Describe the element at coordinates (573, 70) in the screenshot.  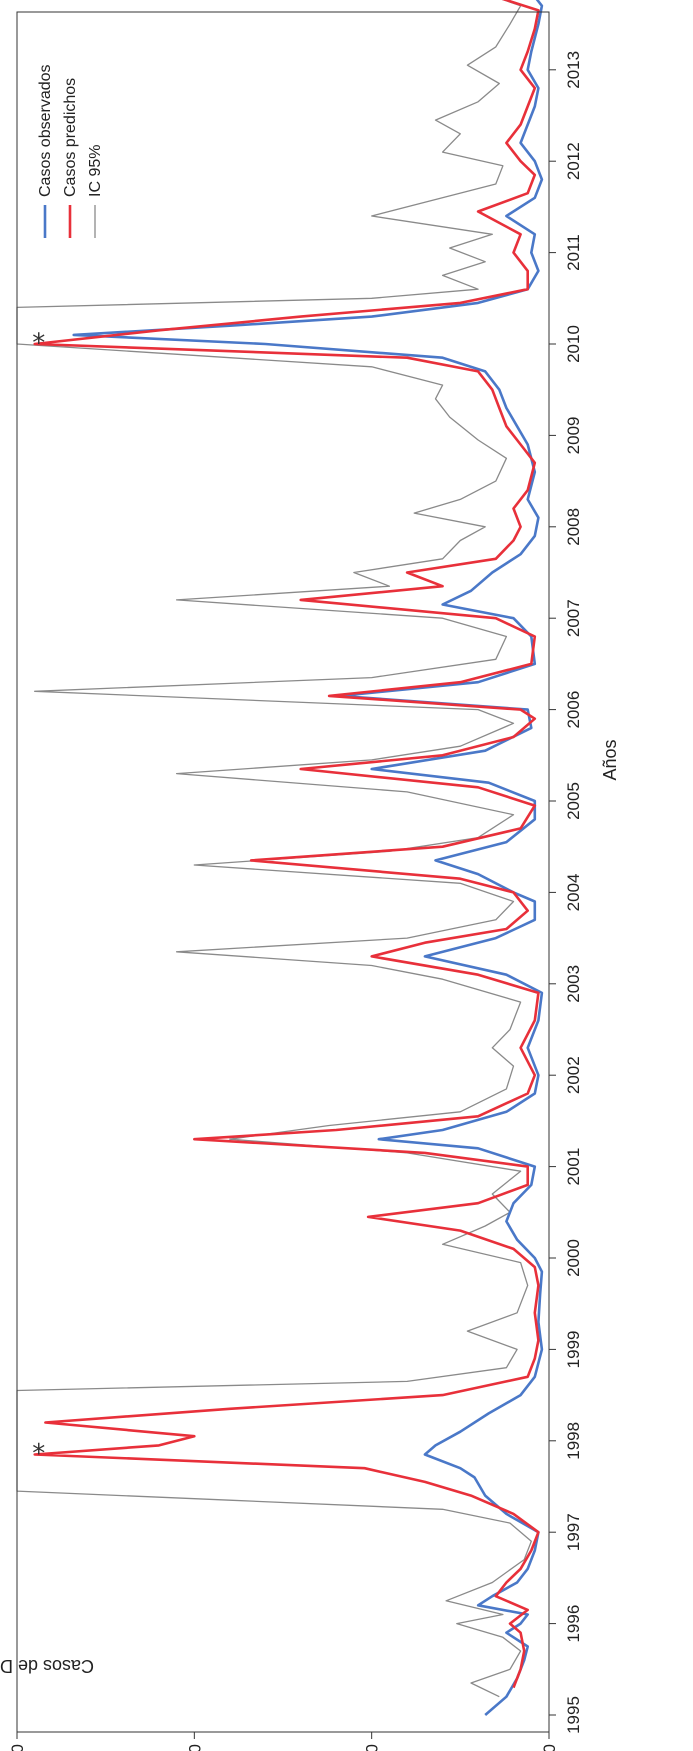
I see `x-tick-label: 2013` at that location.